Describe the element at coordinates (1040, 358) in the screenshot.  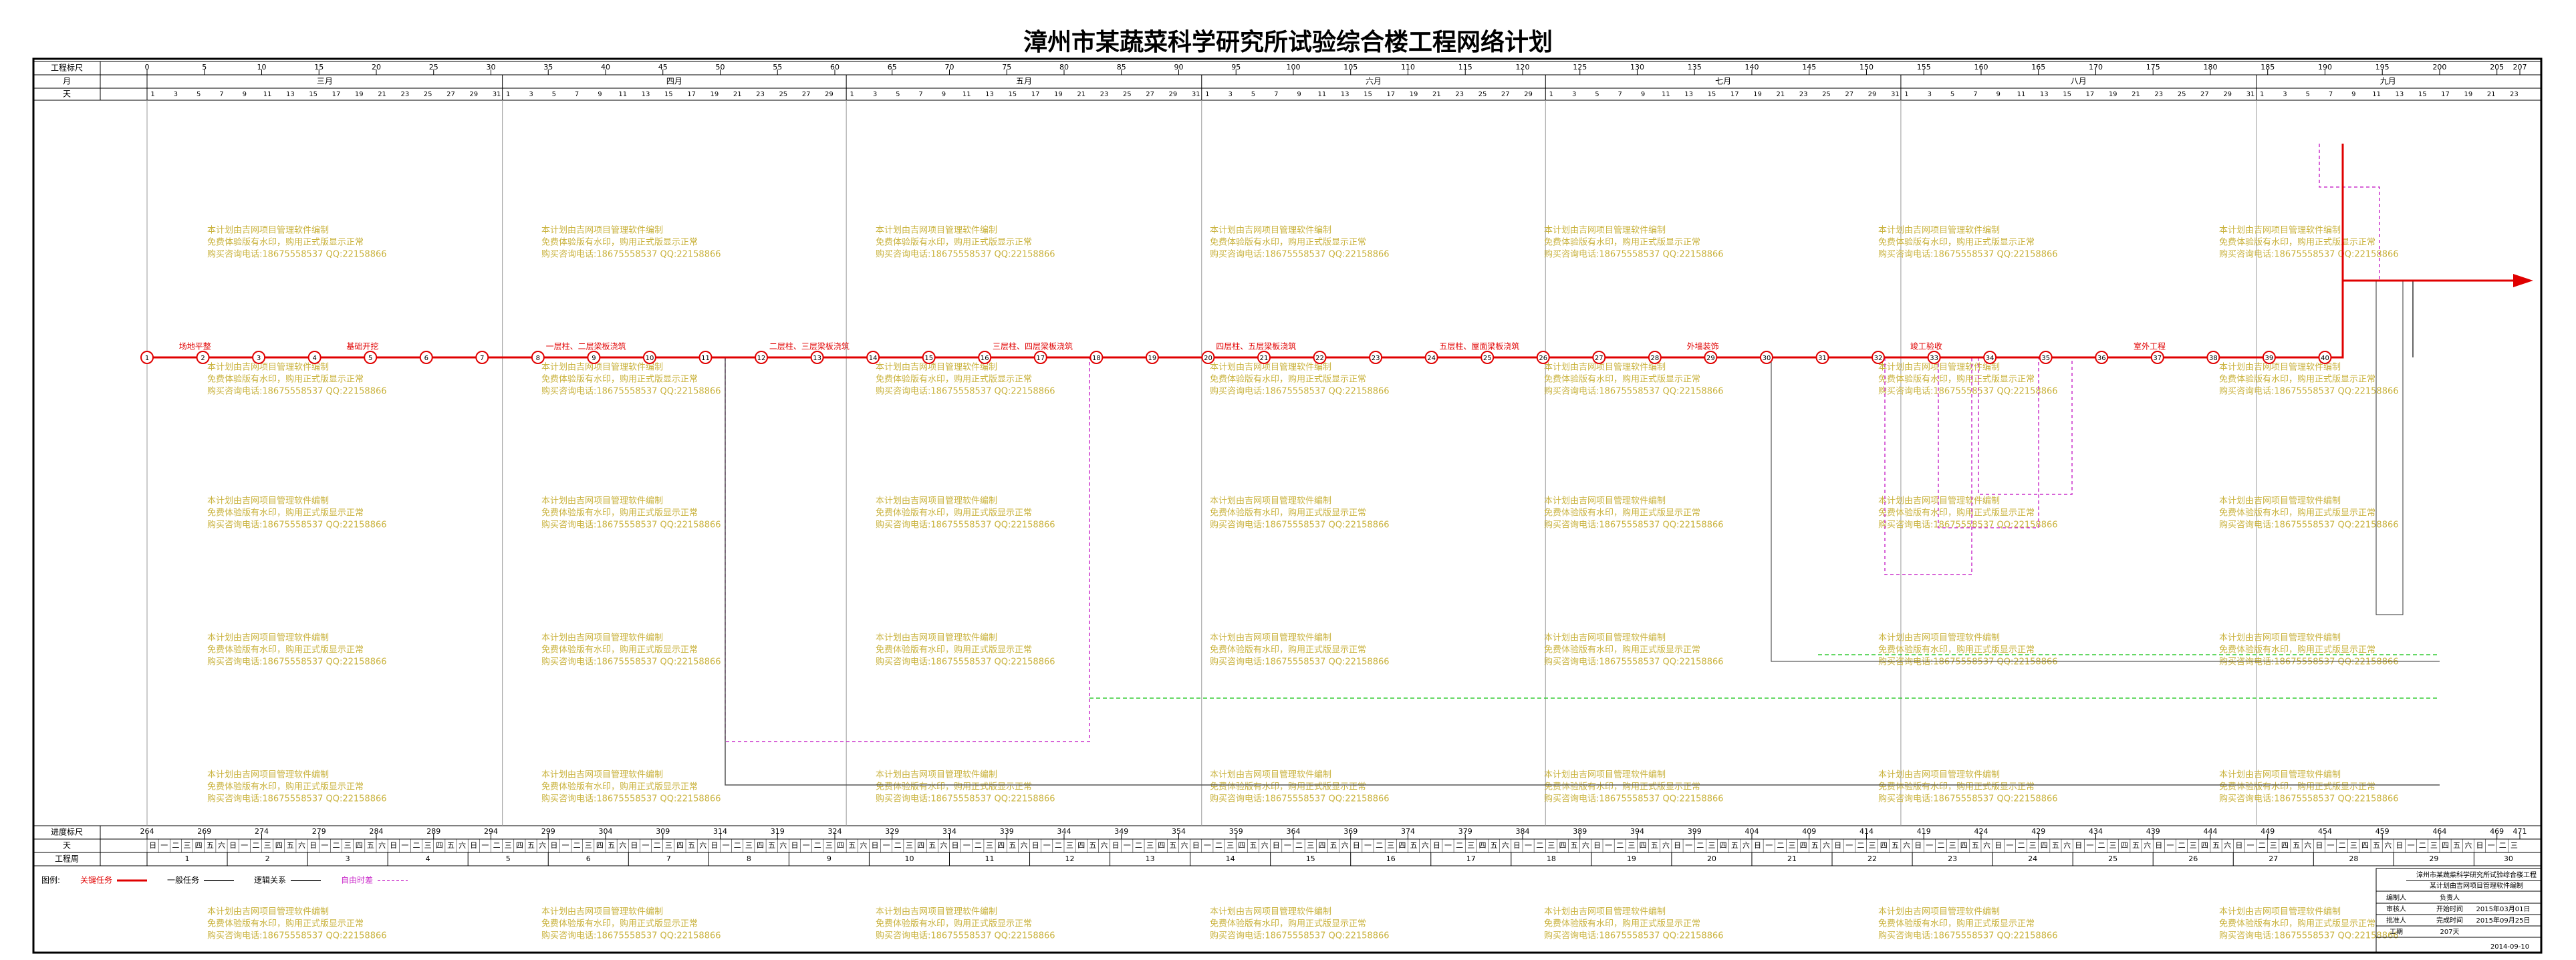
I see `node-label: 17` at that location.